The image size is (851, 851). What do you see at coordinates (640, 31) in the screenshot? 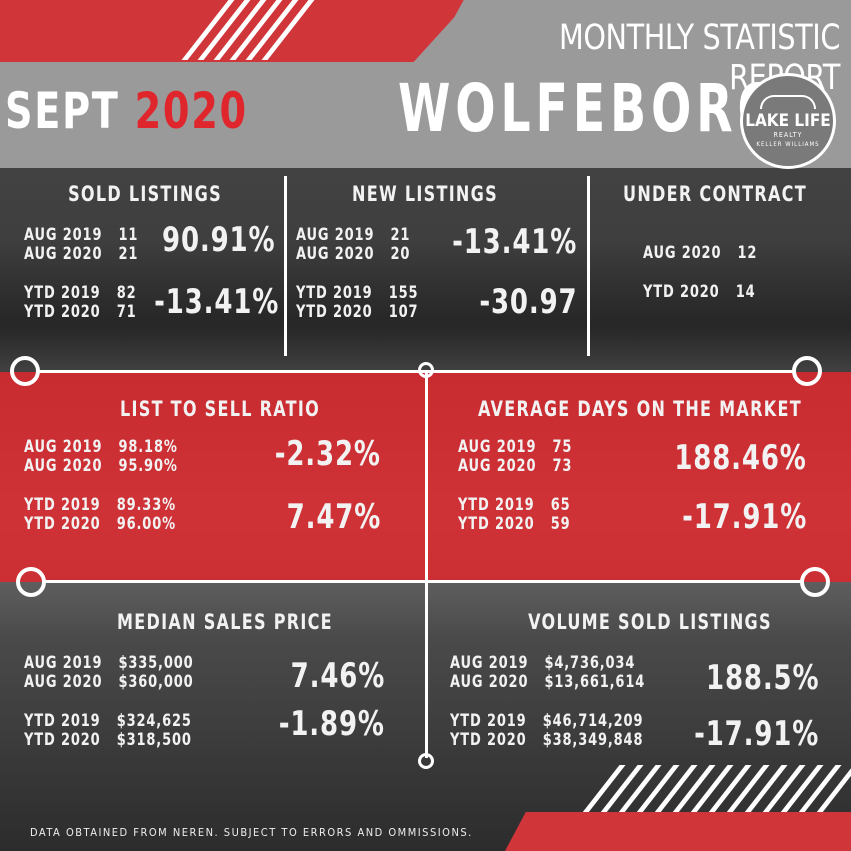
I see `header-grey-wedge` at bounding box center [640, 31].